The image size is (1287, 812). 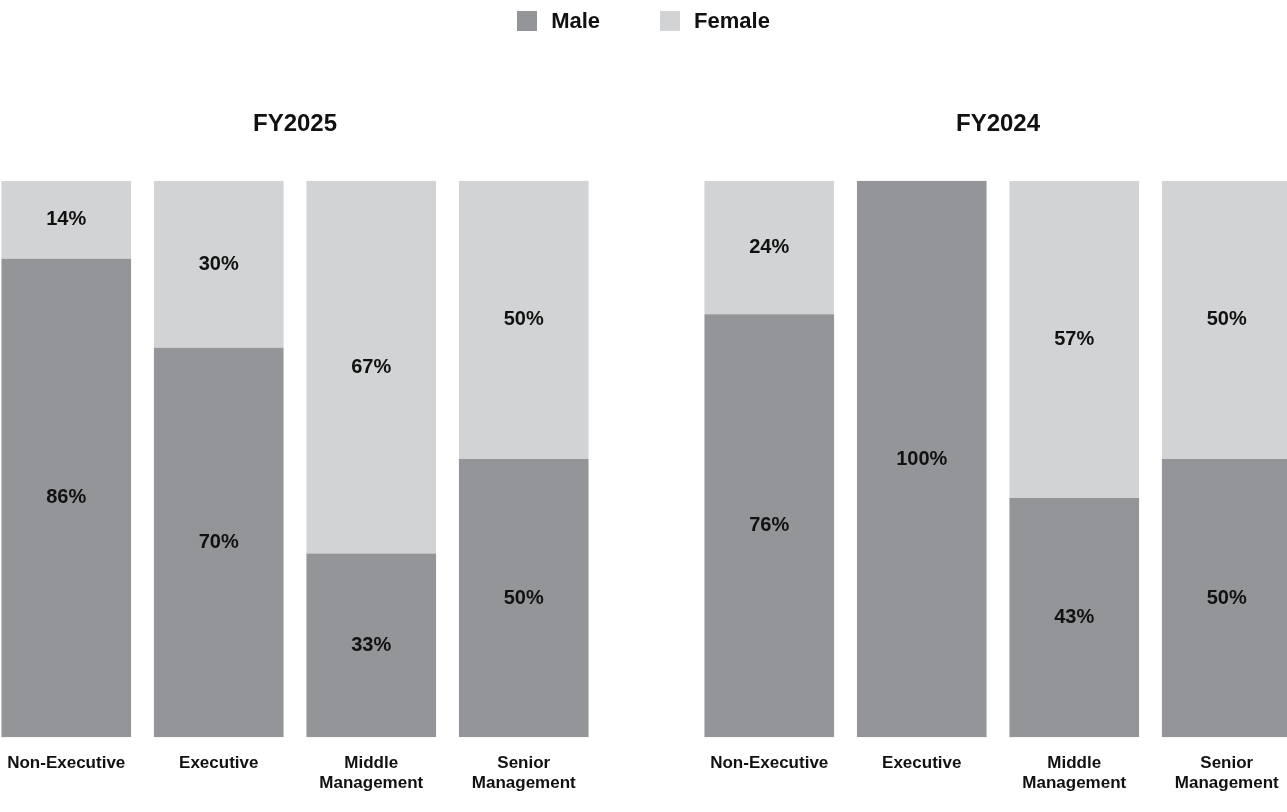 What do you see at coordinates (576, 21) in the screenshot?
I see `legend-label: Male` at bounding box center [576, 21].